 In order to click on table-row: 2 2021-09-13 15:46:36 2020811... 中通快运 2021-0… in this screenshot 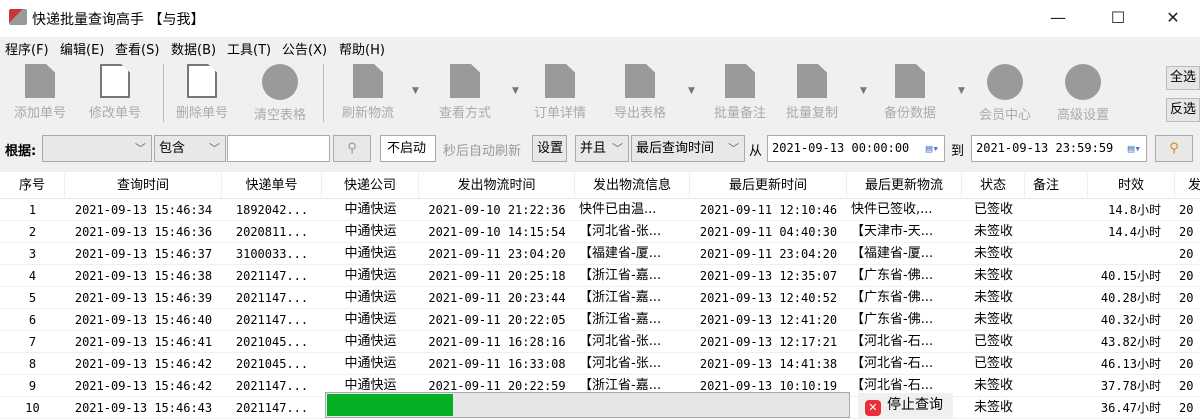, I will do `click(600, 232)`.